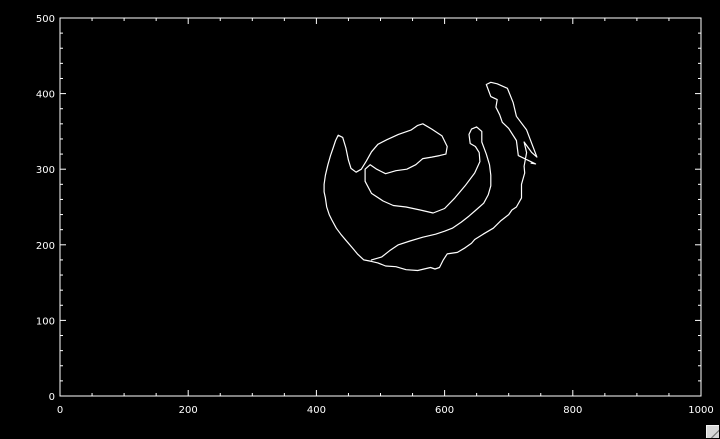 This screenshot has height=439, width=720. I want to click on x-tick-label: 400, so click(316, 410).